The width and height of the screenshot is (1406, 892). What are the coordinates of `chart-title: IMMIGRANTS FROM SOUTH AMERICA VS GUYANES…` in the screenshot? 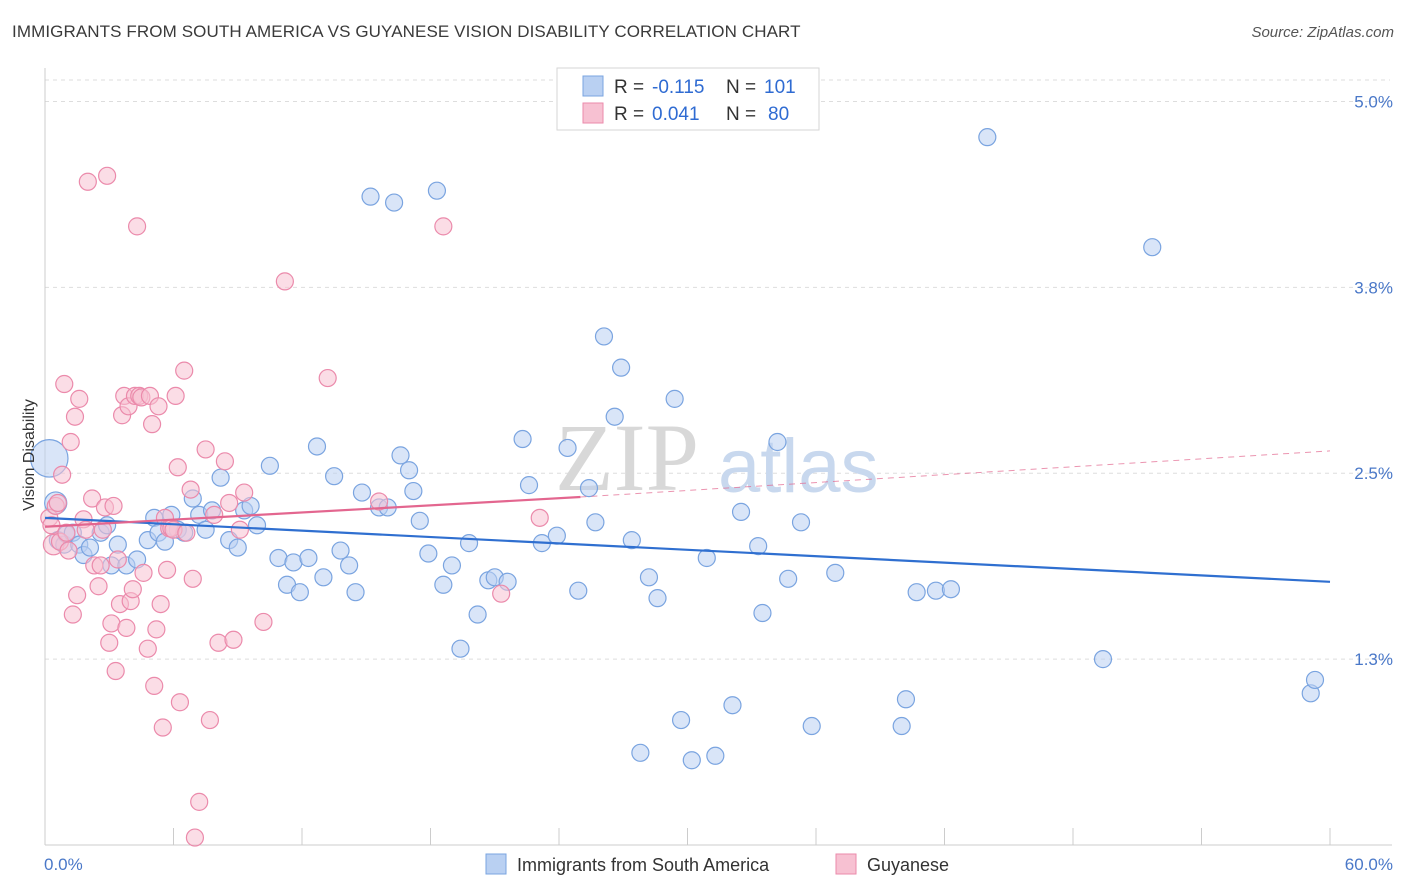 It's located at (406, 31).